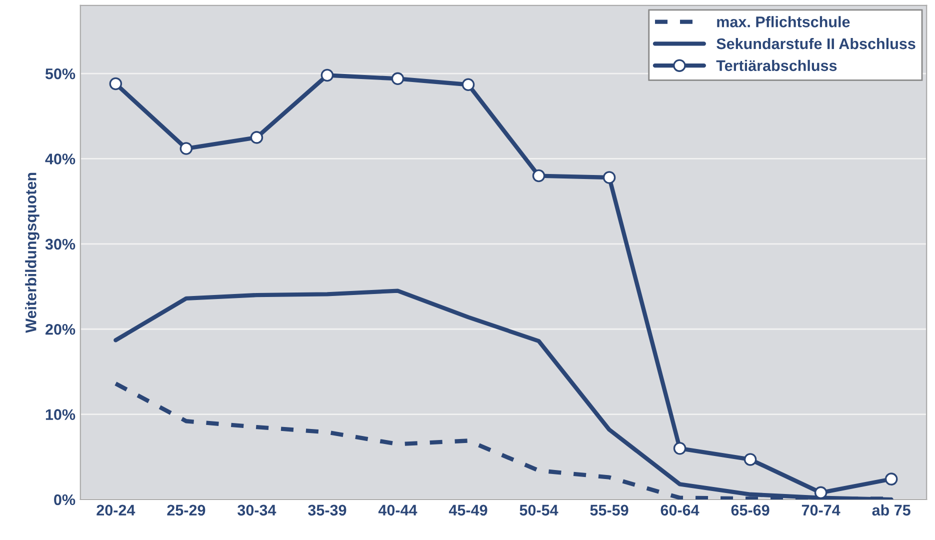 This screenshot has height=540, width=935. Describe the element at coordinates (60, 74) in the screenshot. I see `y-tick-label: 50%` at that location.